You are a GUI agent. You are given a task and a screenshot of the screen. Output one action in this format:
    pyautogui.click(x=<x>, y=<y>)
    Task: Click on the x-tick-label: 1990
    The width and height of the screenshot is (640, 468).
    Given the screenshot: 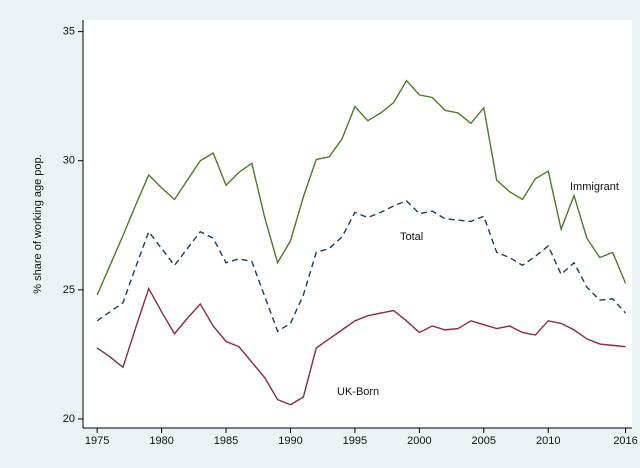 What is the action you would take?
    pyautogui.click(x=290, y=441)
    